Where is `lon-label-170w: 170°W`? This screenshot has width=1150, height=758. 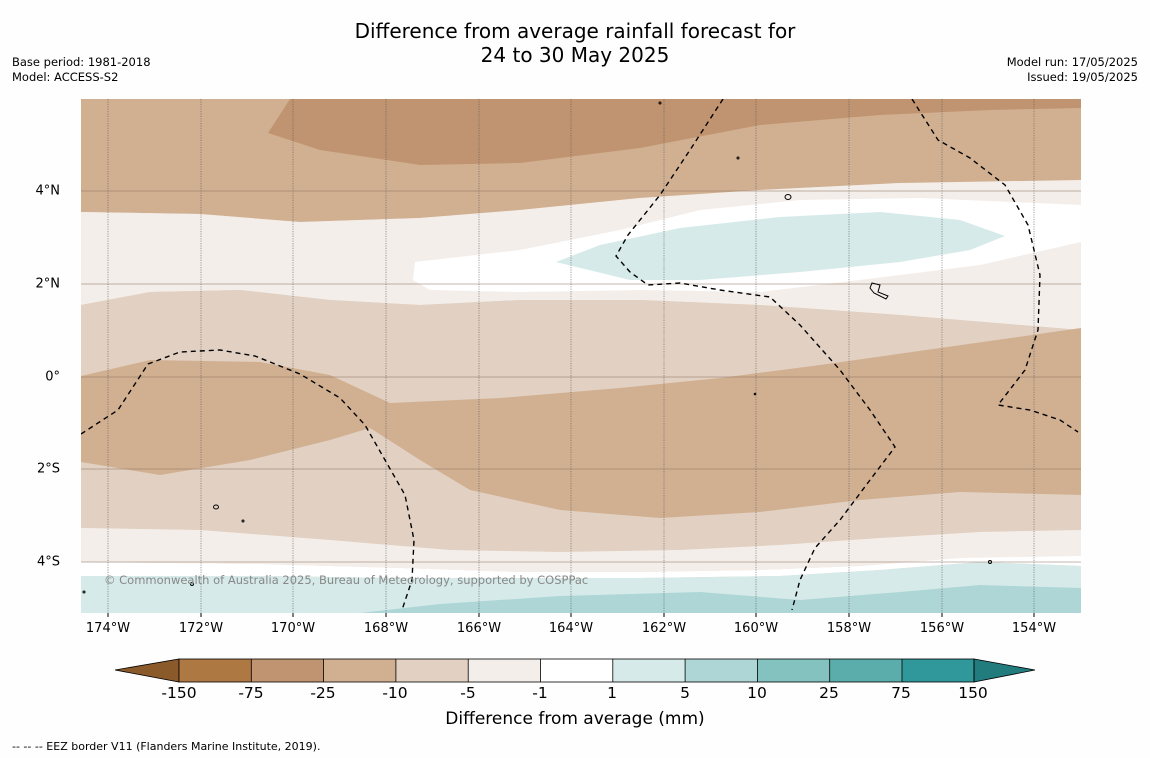 lon-label-170w: 170°W is located at coordinates (293, 628).